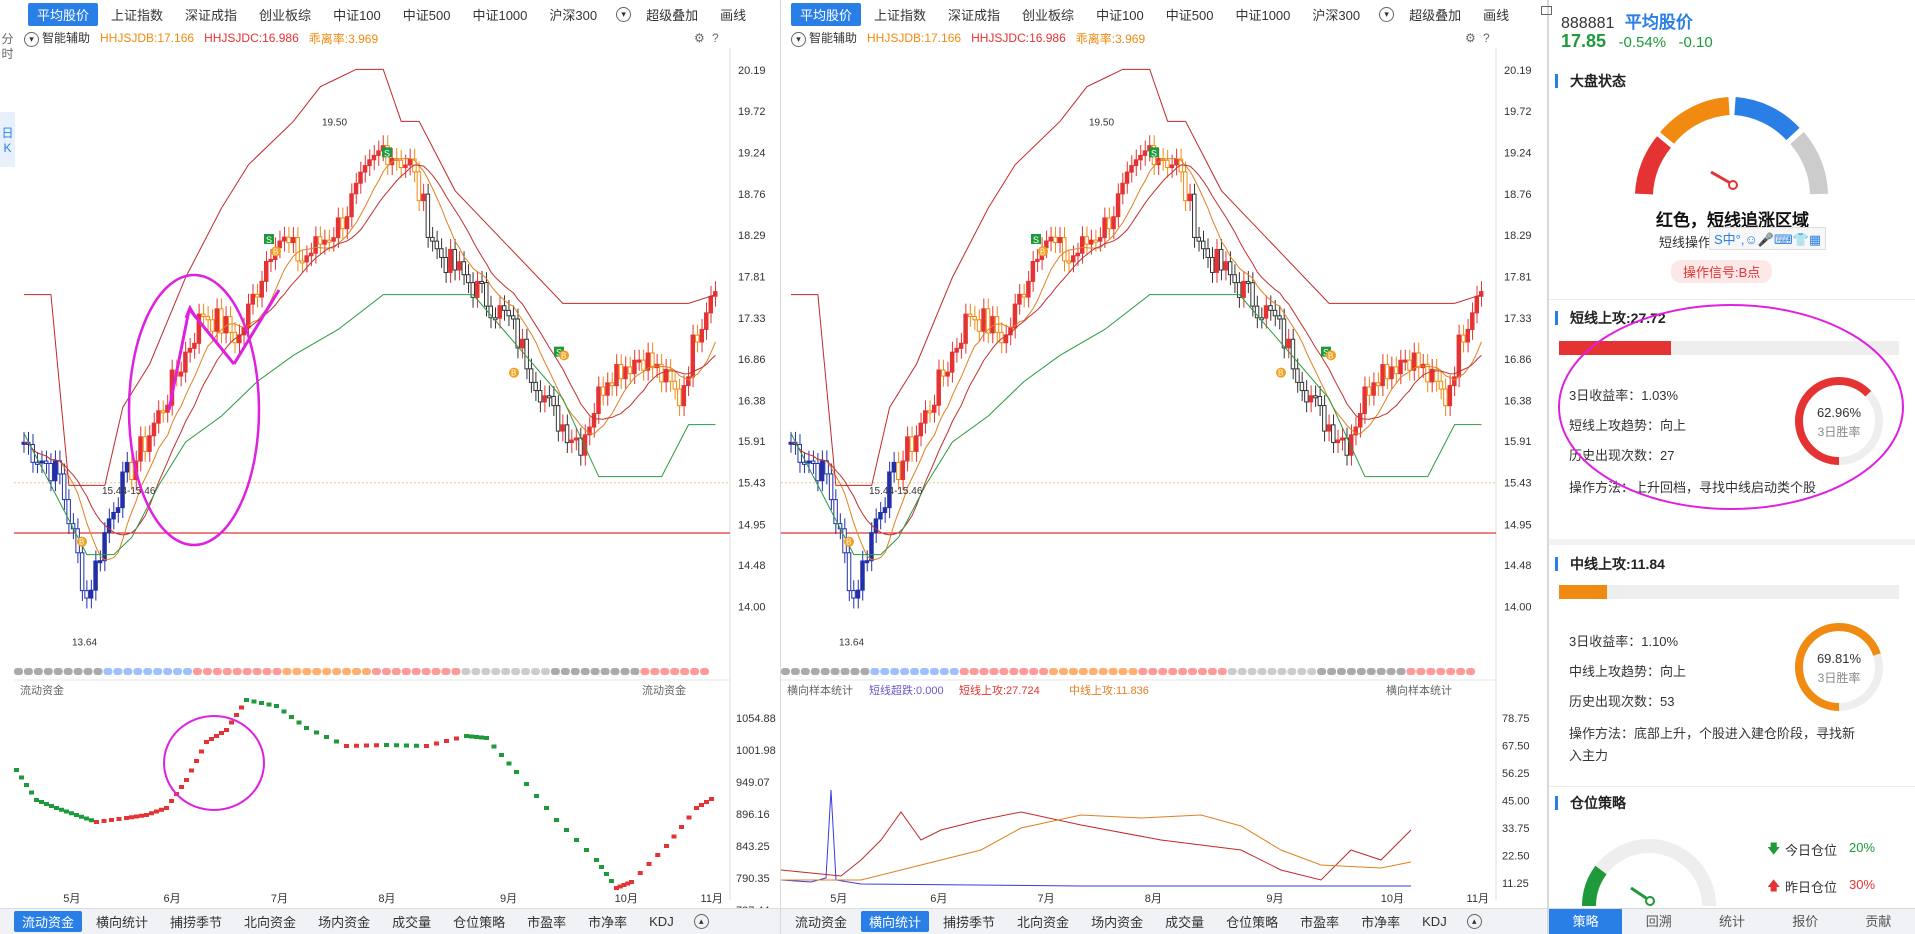 Image resolution: width=1915 pixels, height=934 pixels. Describe the element at coordinates (7, 481) in the screenshot. I see `period-strip: 分 时 日 K` at that location.